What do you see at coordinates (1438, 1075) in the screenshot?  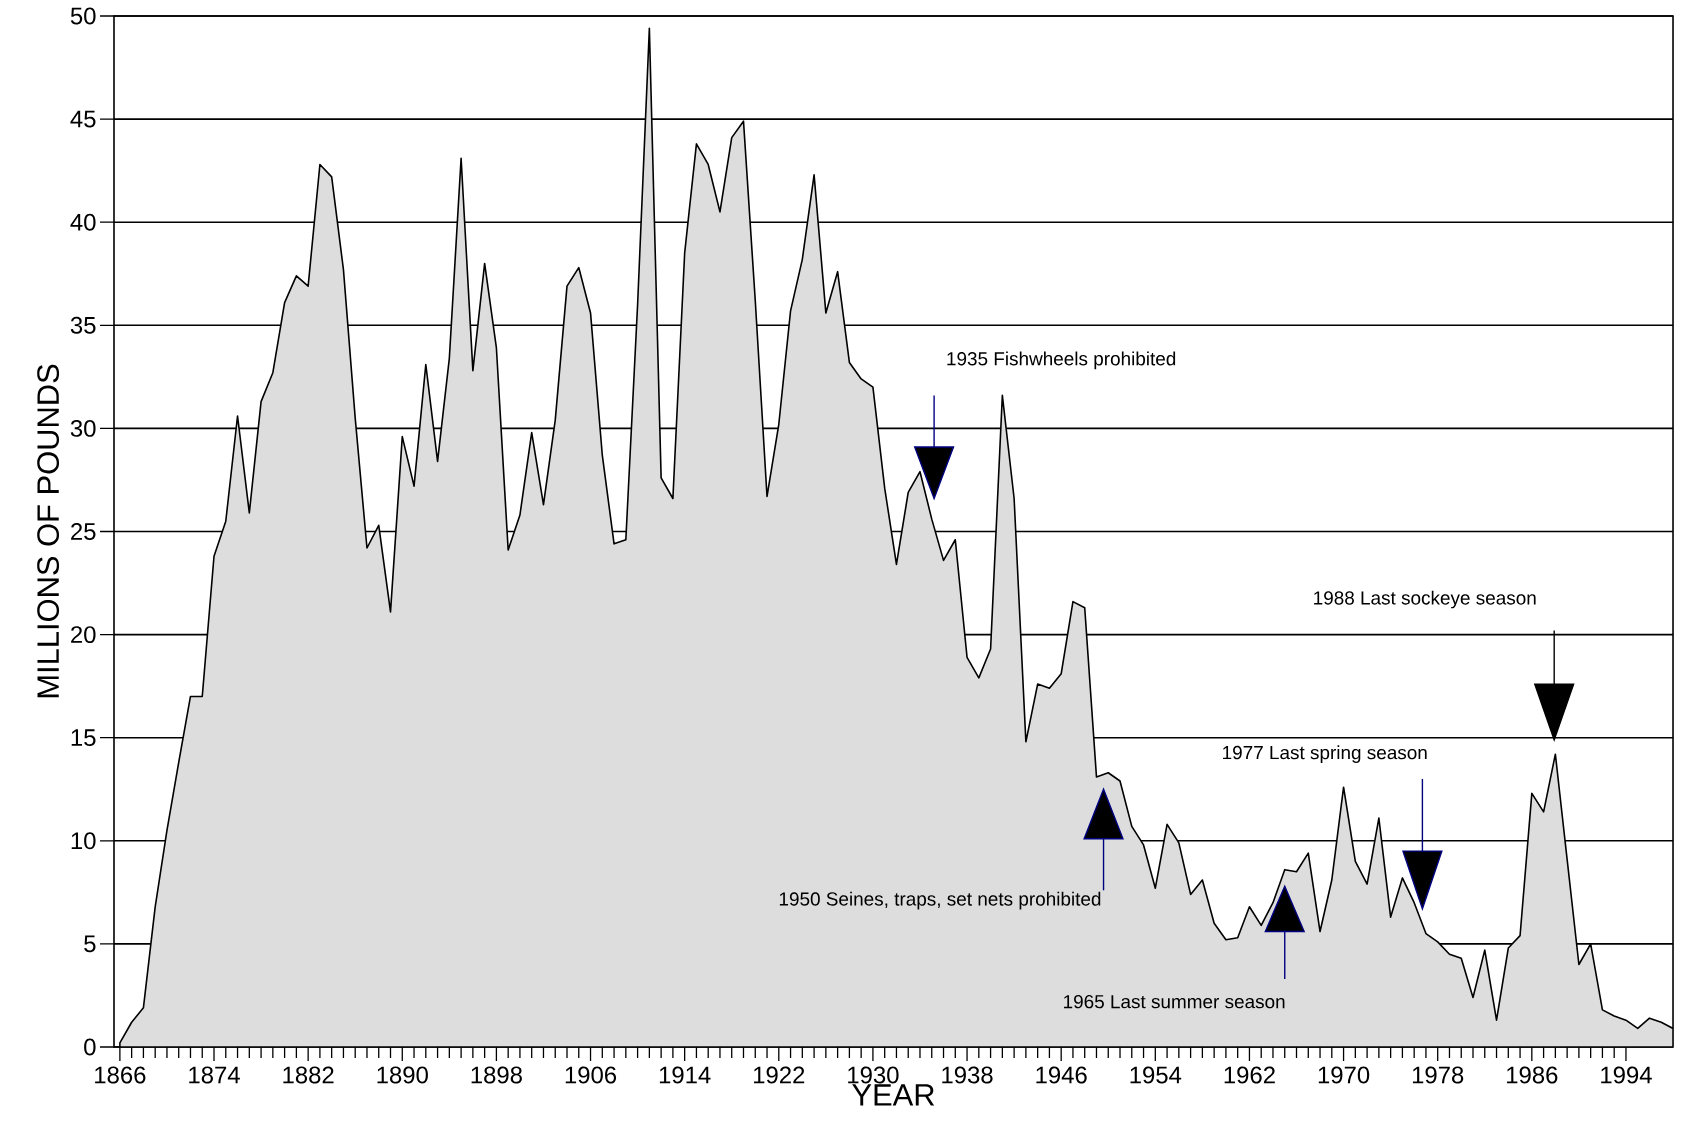 I see `x-tick-label: 1978` at bounding box center [1438, 1075].